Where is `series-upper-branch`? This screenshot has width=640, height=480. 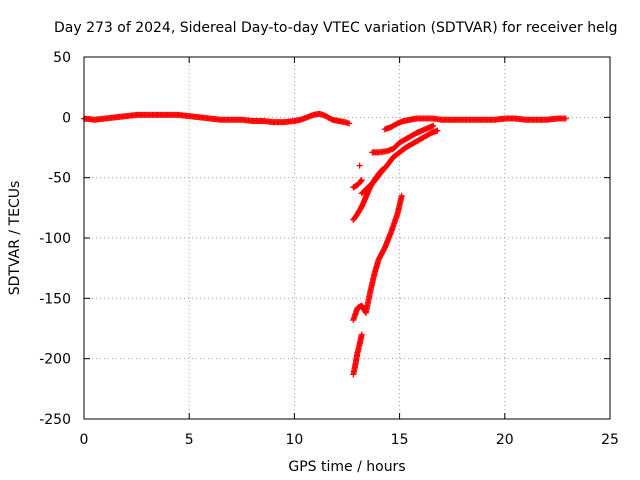 series-upper-branch is located at coordinates (475, 124).